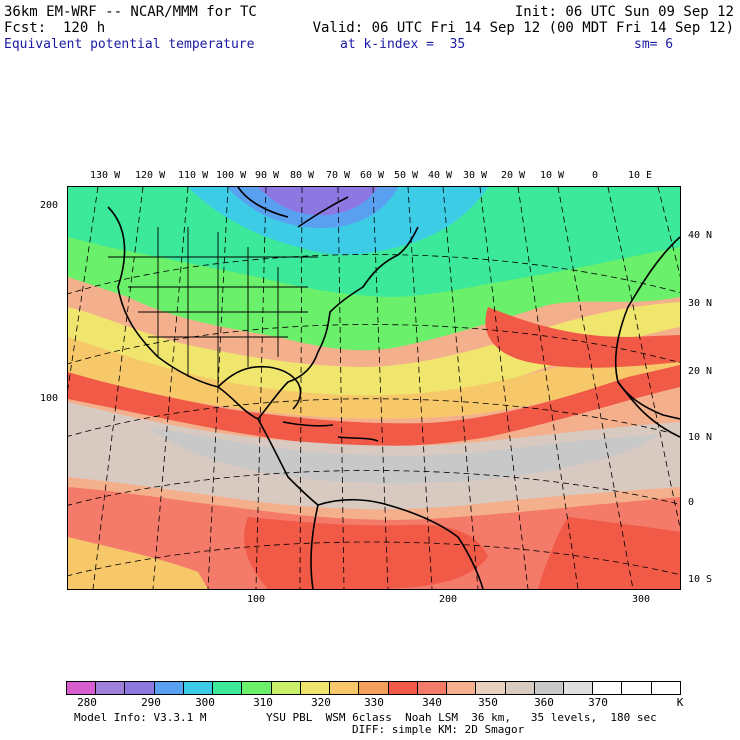 The height and width of the screenshot is (740, 740). Describe the element at coordinates (406, 175) in the screenshot. I see `lon-label: 50 W` at that location.